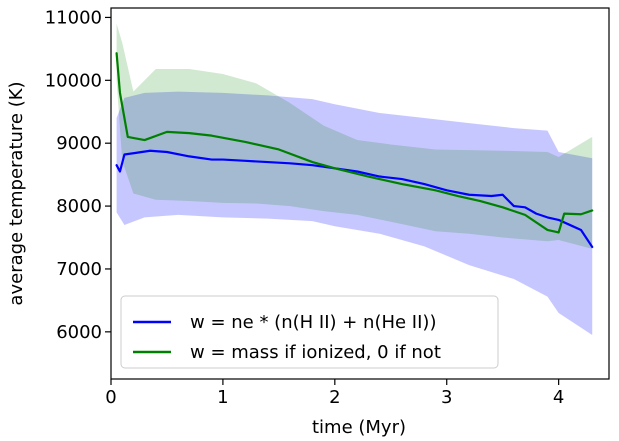 The height and width of the screenshot is (441, 619). I want to click on legend-label-0: w = ne * (n(H II) + n(He II)), so click(313, 322).